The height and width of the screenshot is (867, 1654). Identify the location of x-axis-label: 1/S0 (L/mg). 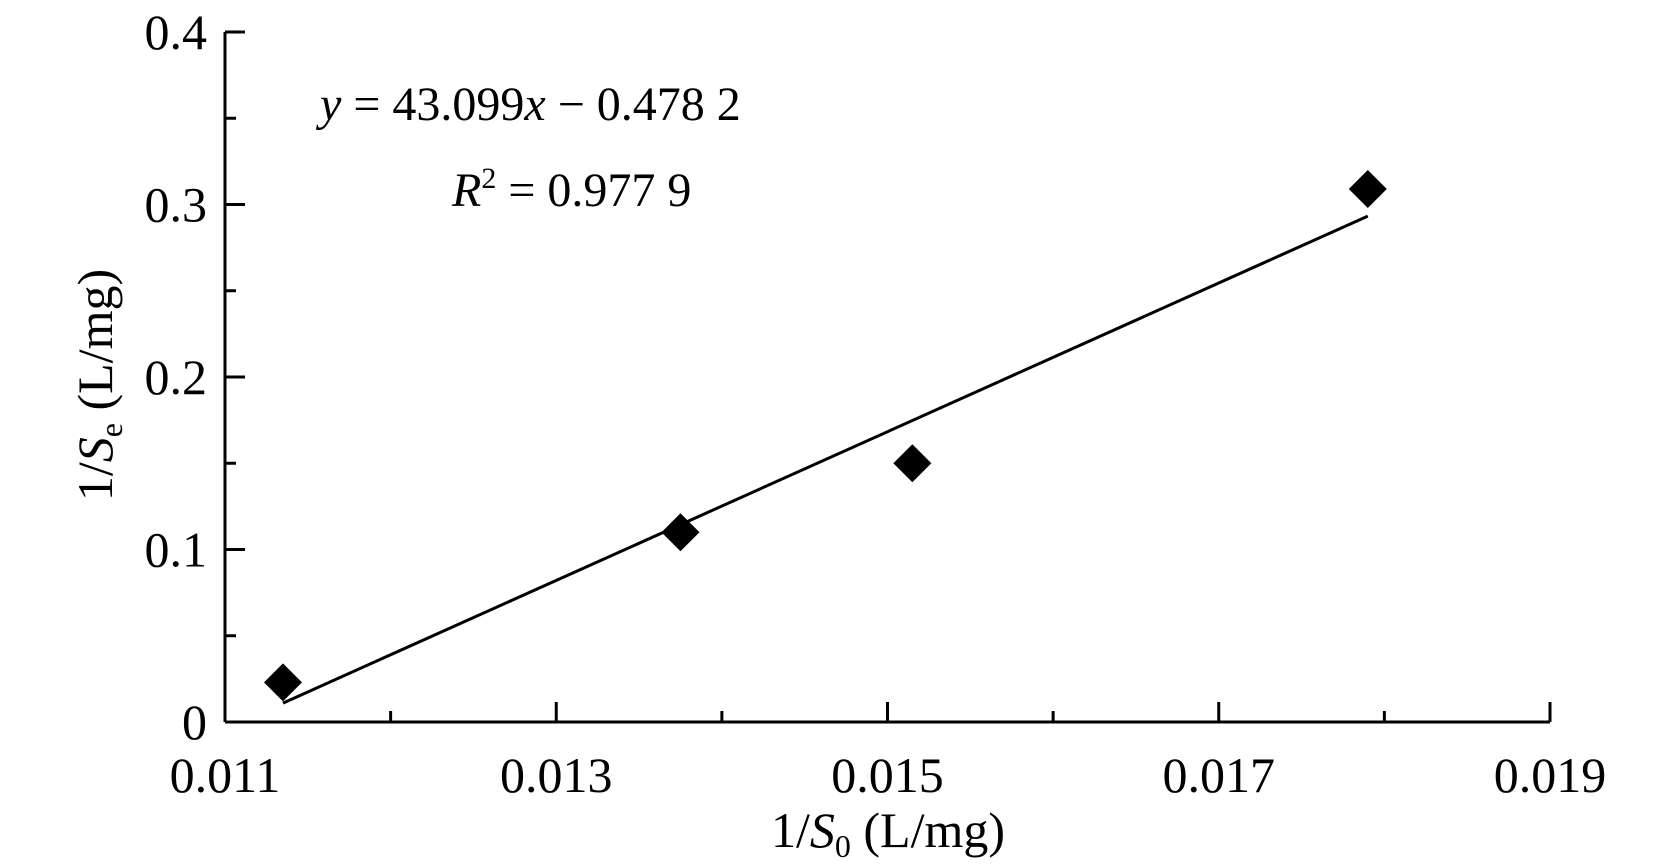
(888, 833).